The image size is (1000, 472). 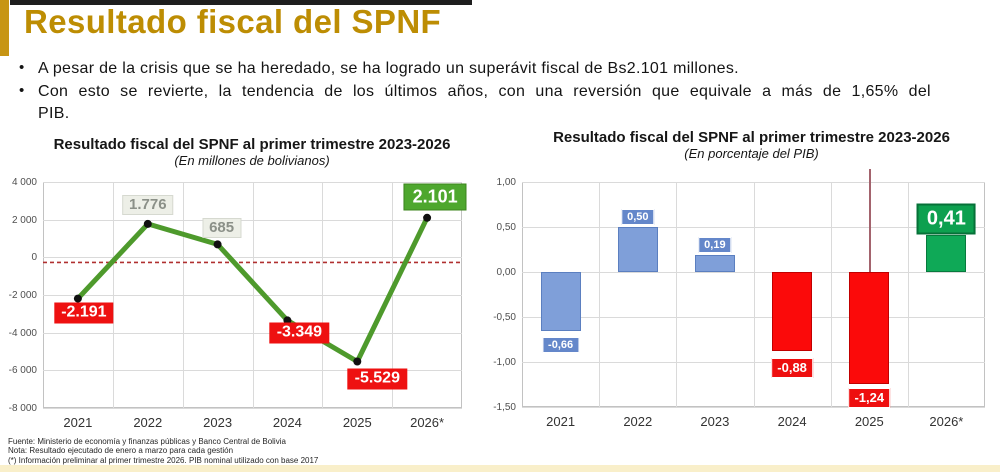 I want to click on millones-y-tick-label: 4 000, so click(x=24, y=182).